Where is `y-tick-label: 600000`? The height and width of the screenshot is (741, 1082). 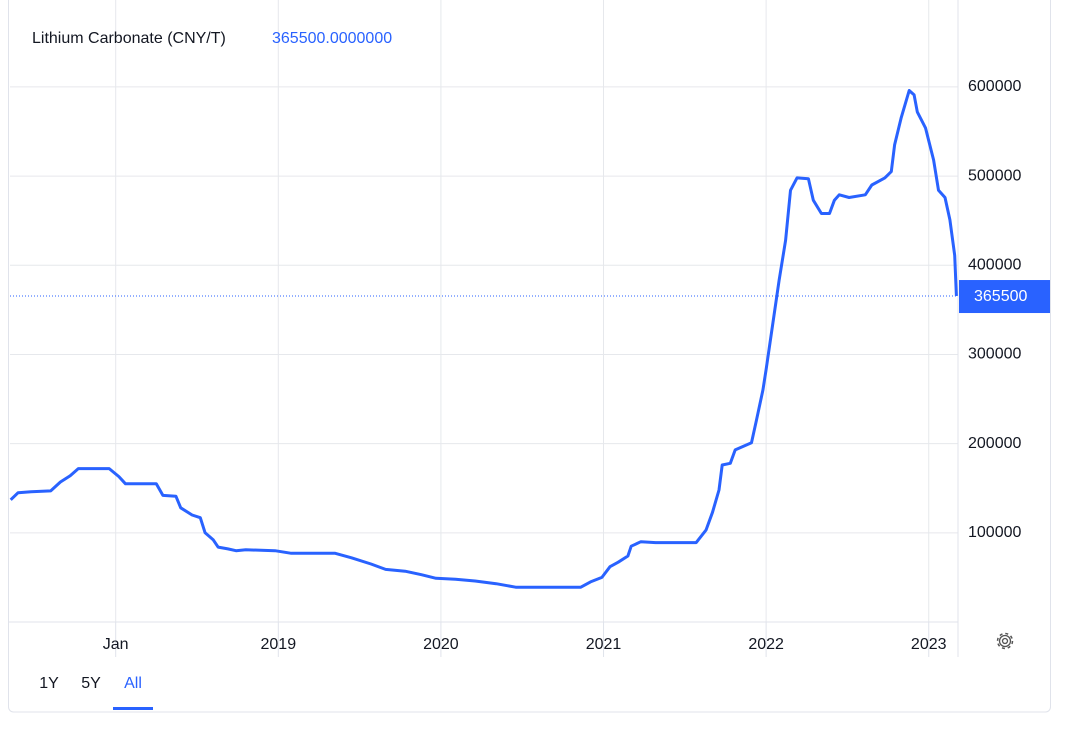
y-tick-label: 600000 is located at coordinates (994, 86).